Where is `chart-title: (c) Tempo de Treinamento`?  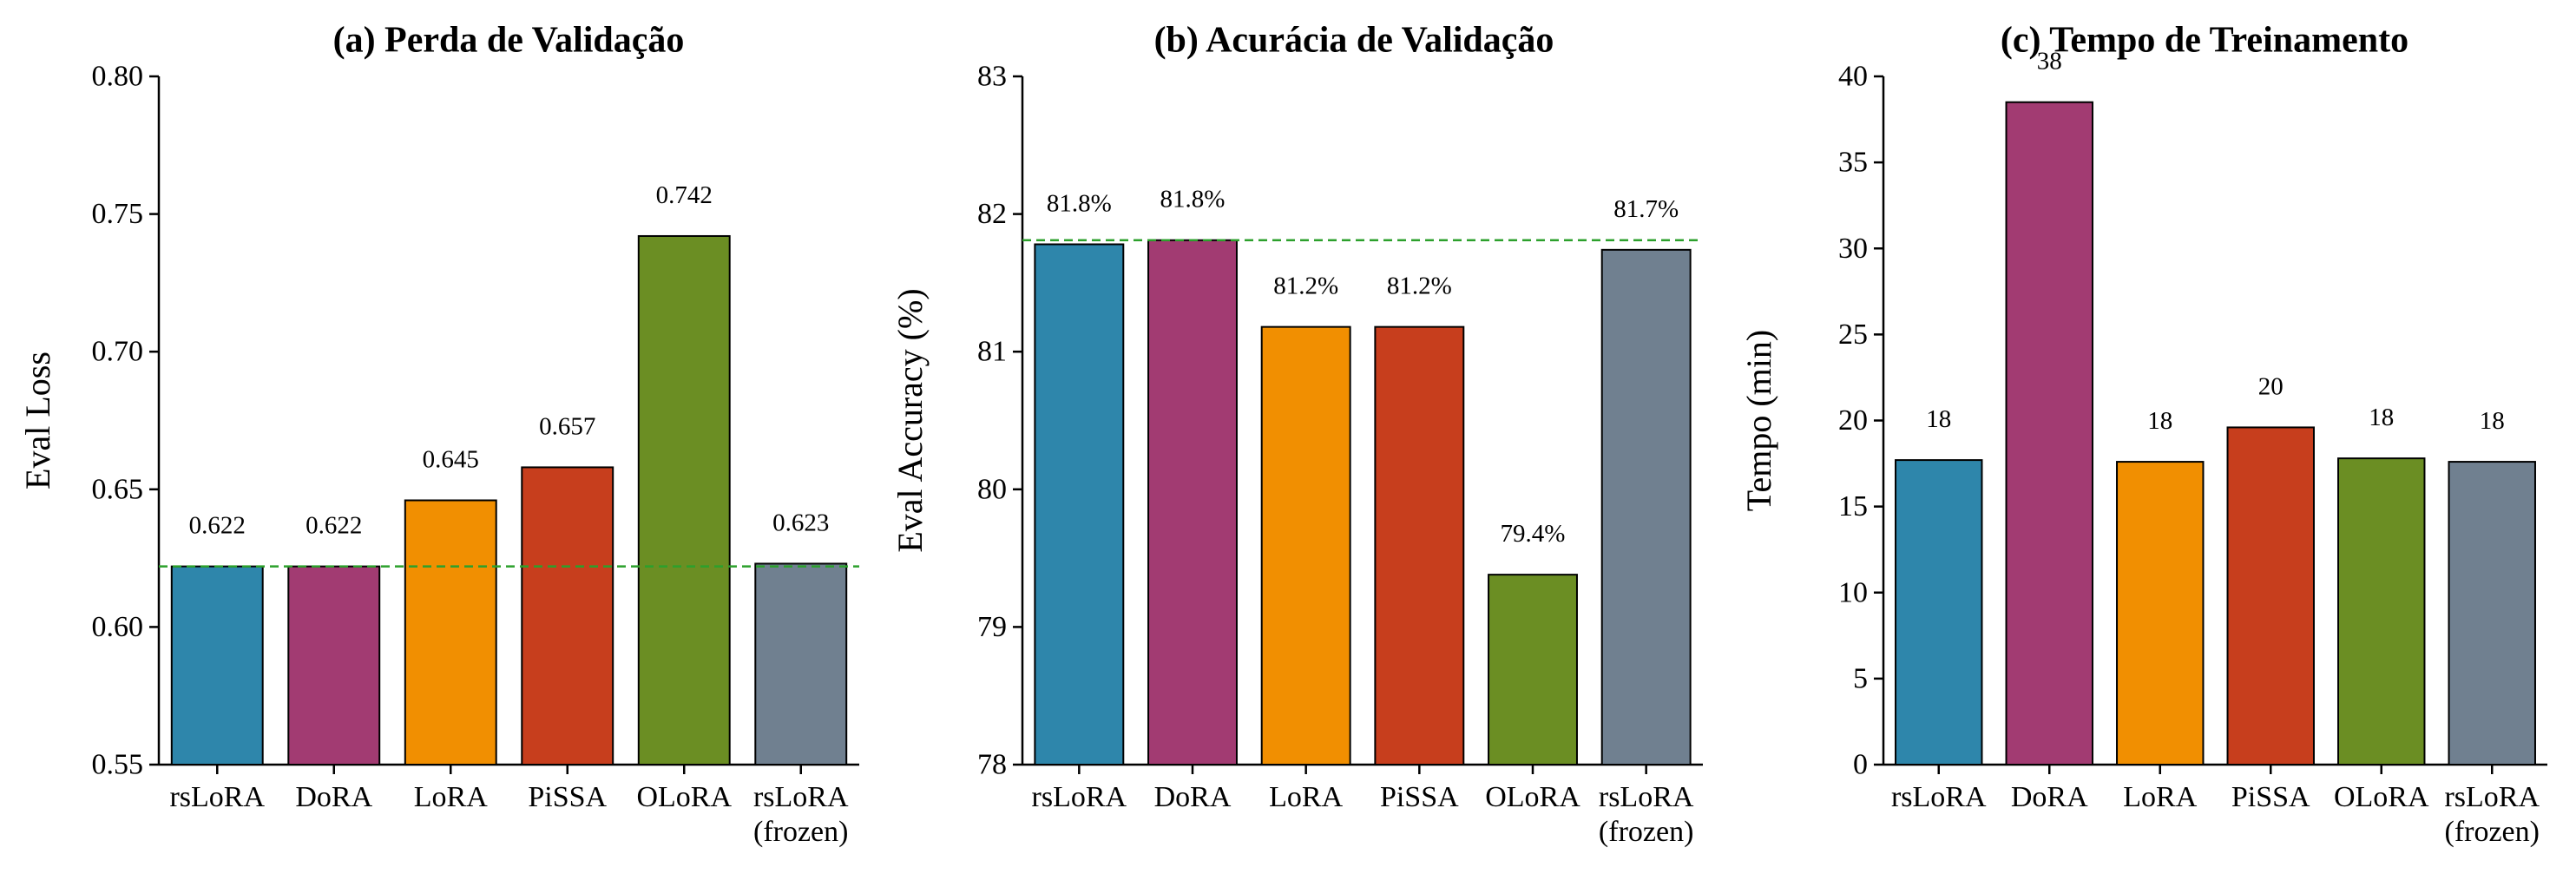
chart-title: (c) Tempo de Treinamento is located at coordinates (2204, 41).